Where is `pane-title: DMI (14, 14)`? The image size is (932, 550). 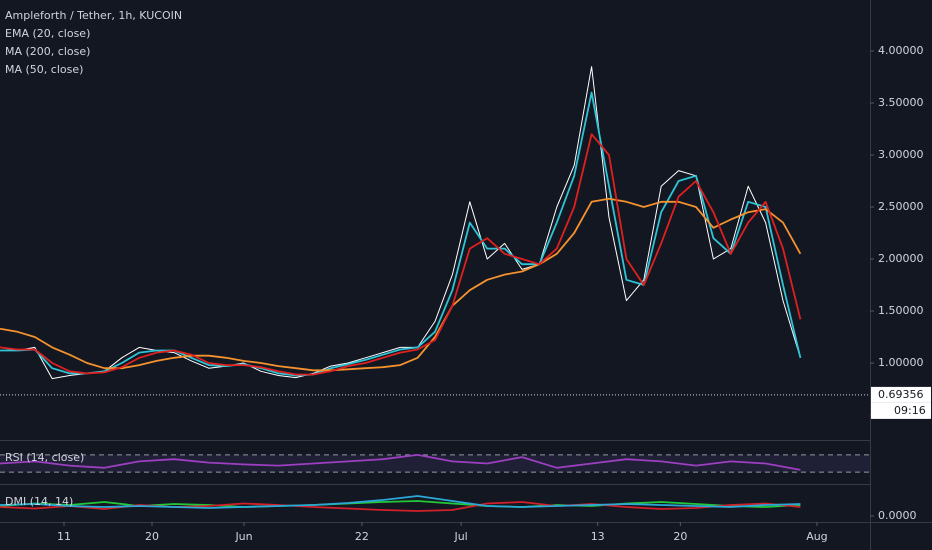 pane-title: DMI (14, 14) is located at coordinates (39, 501).